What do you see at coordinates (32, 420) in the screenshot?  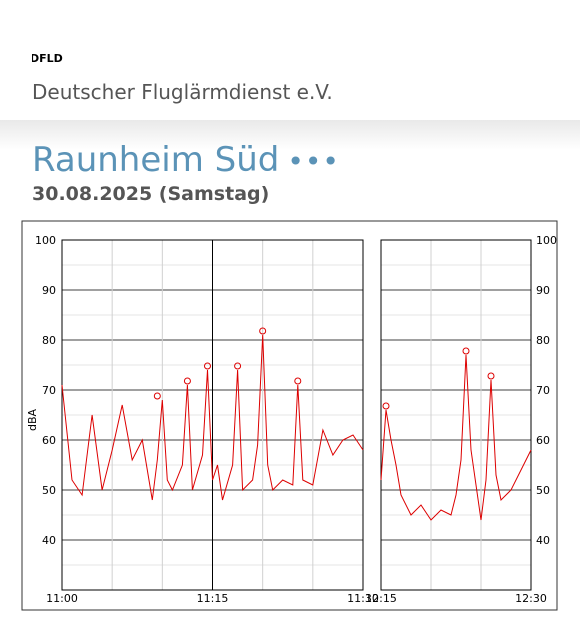 I see `y-axis-label: dBA` at bounding box center [32, 420].